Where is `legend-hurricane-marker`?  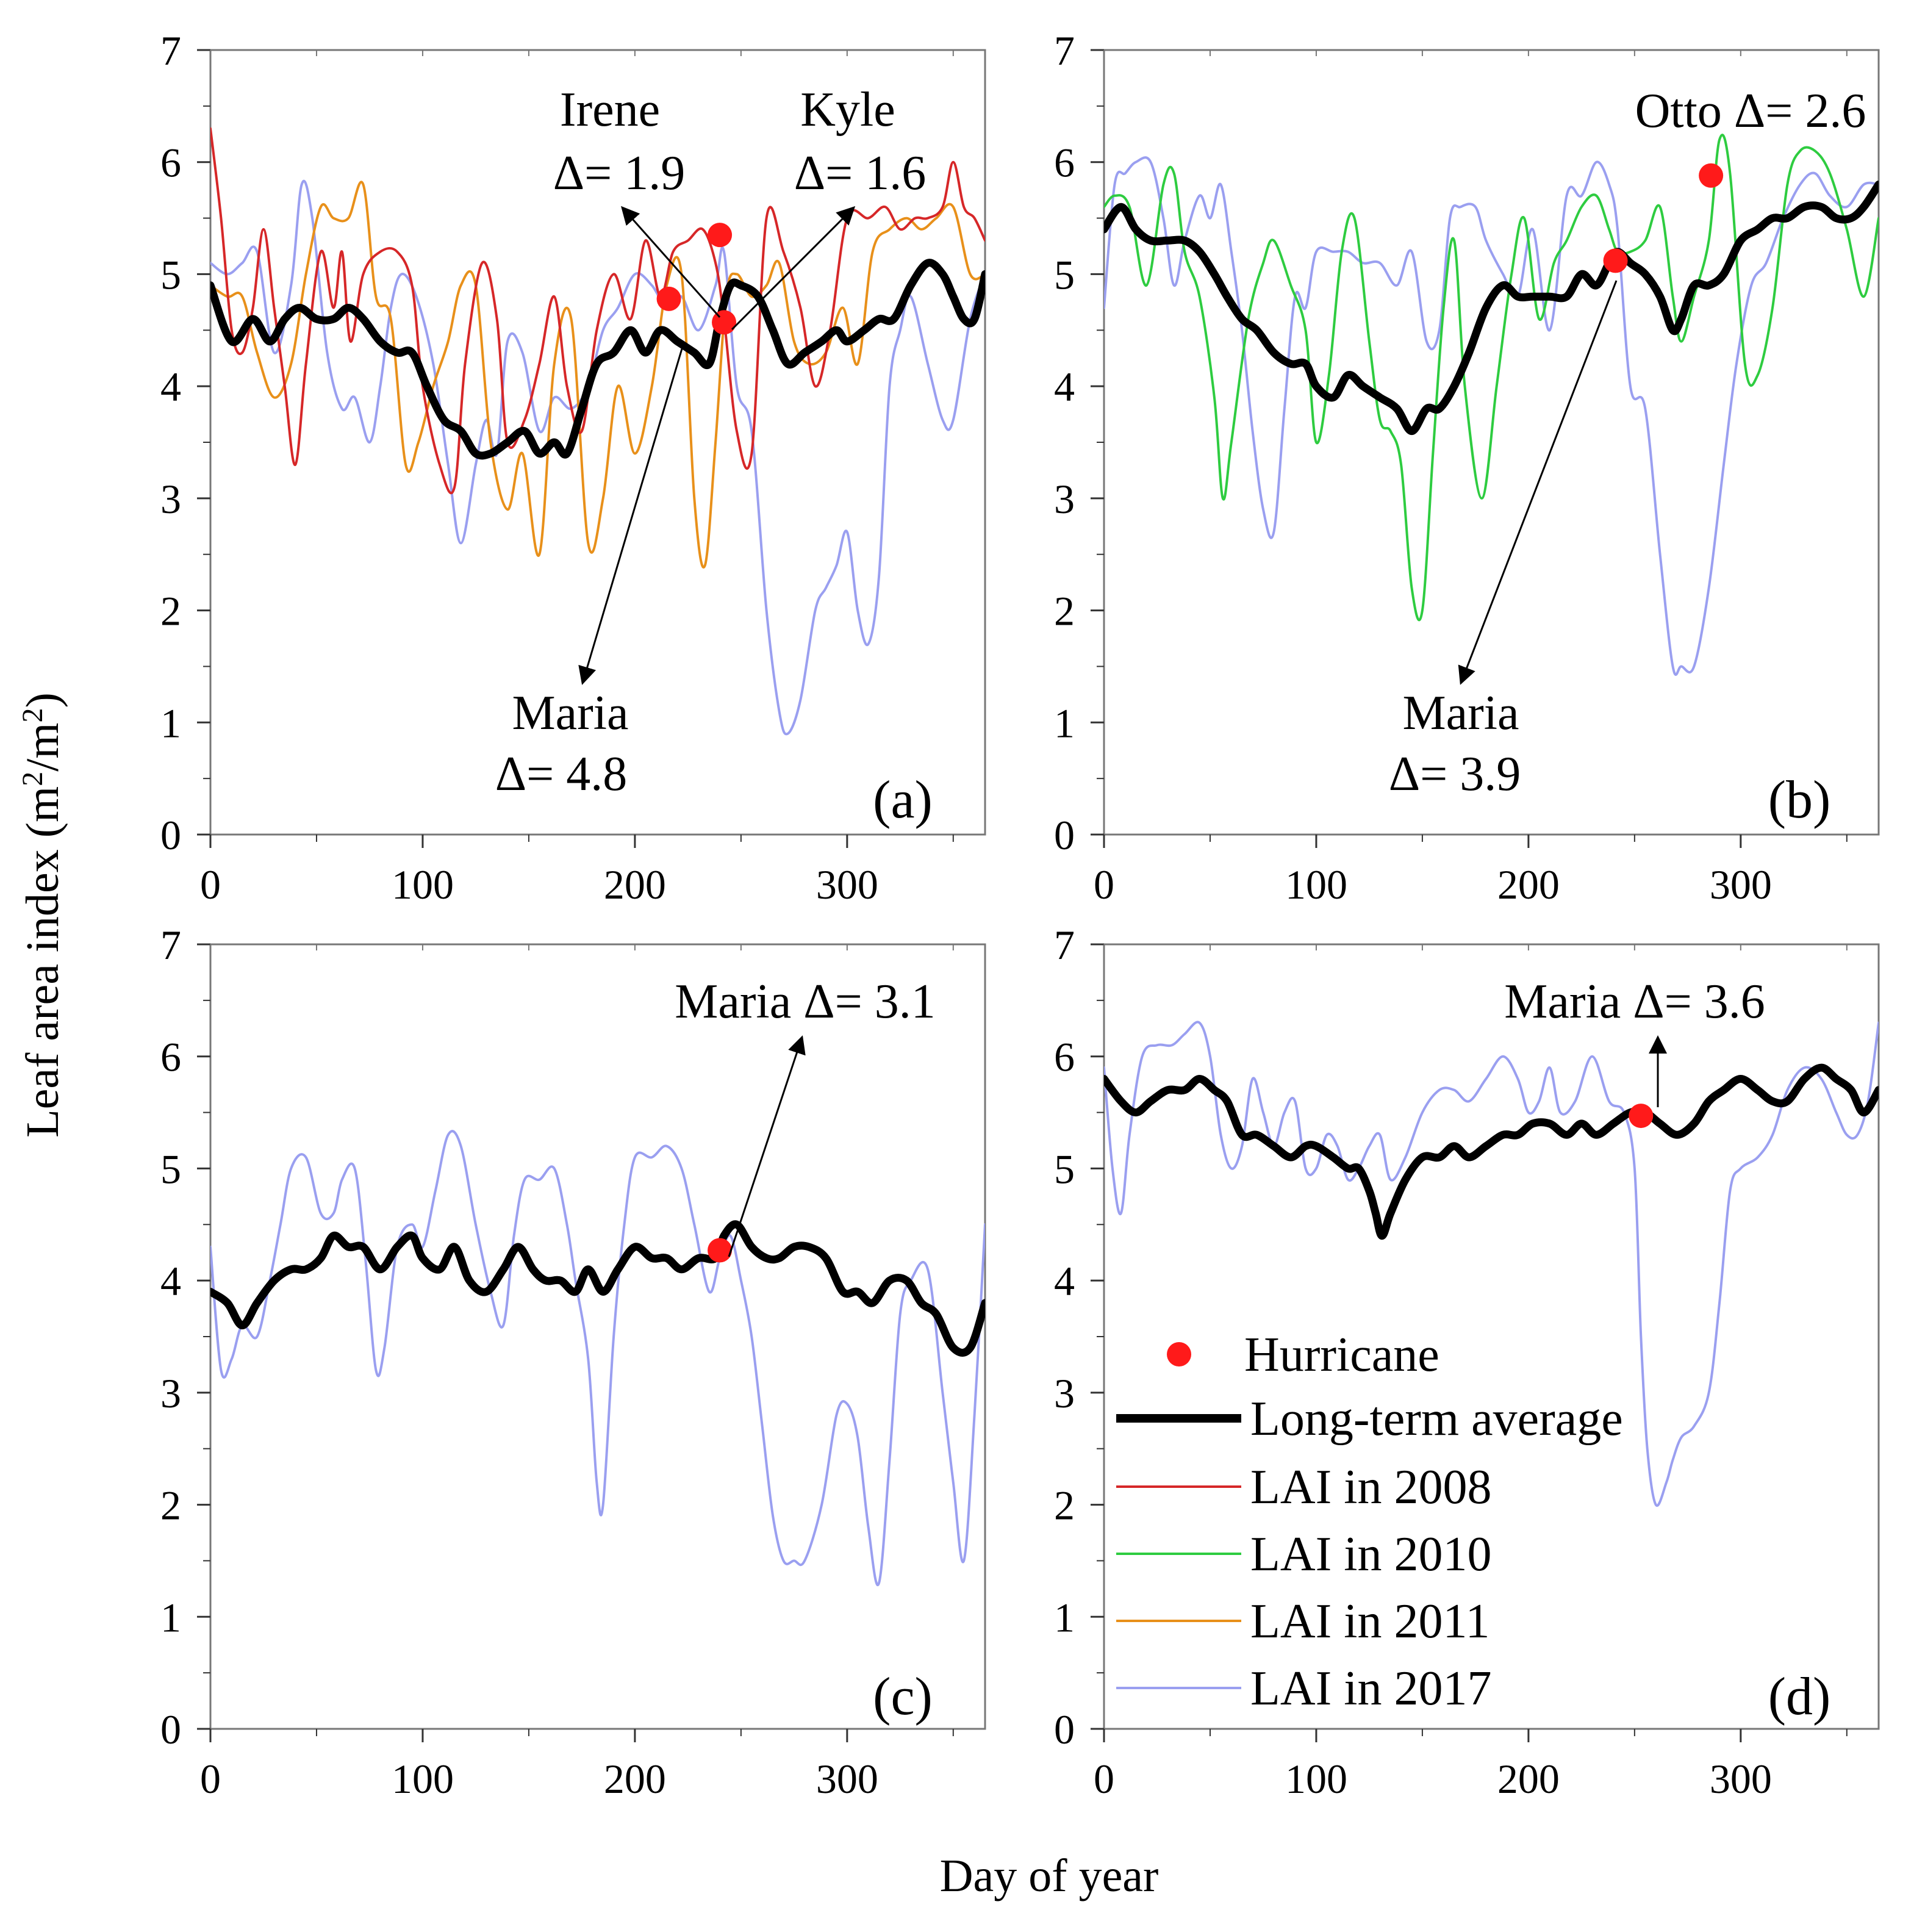 legend-hurricane-marker is located at coordinates (1179, 1354).